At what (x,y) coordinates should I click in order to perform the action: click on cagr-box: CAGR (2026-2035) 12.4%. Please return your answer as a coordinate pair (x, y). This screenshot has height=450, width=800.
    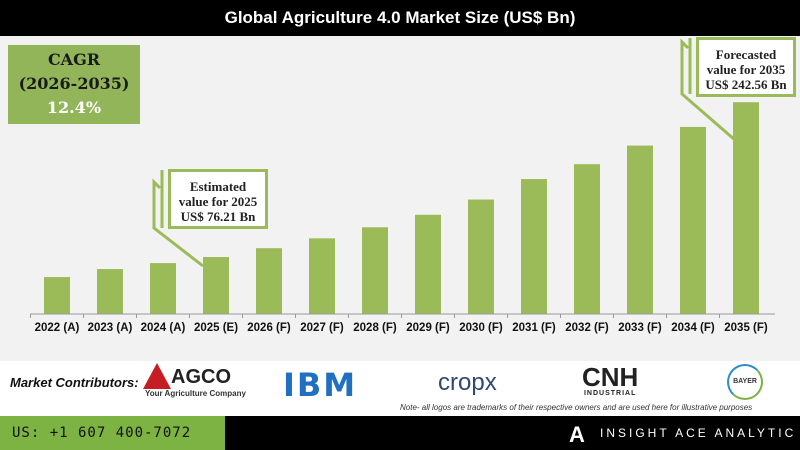
    Looking at the image, I should click on (74, 84).